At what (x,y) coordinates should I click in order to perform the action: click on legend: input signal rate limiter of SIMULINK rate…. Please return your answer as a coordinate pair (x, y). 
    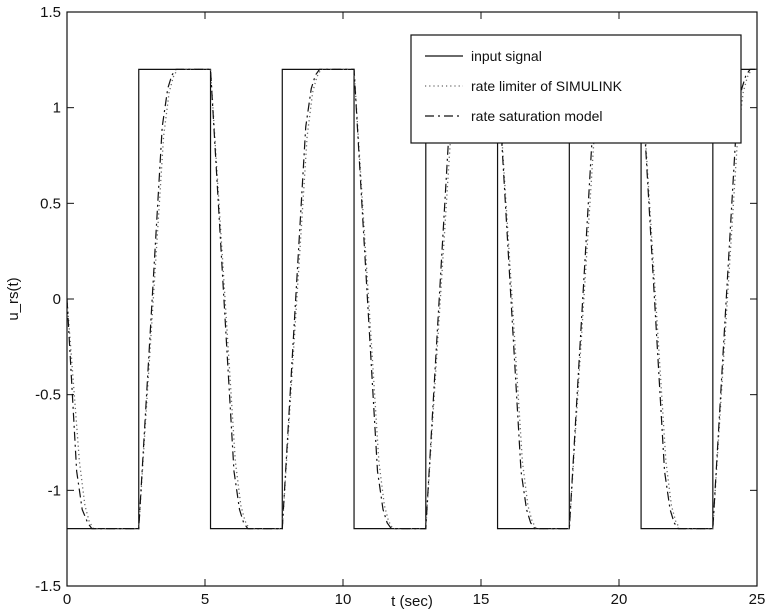
    Looking at the image, I should click on (576, 89).